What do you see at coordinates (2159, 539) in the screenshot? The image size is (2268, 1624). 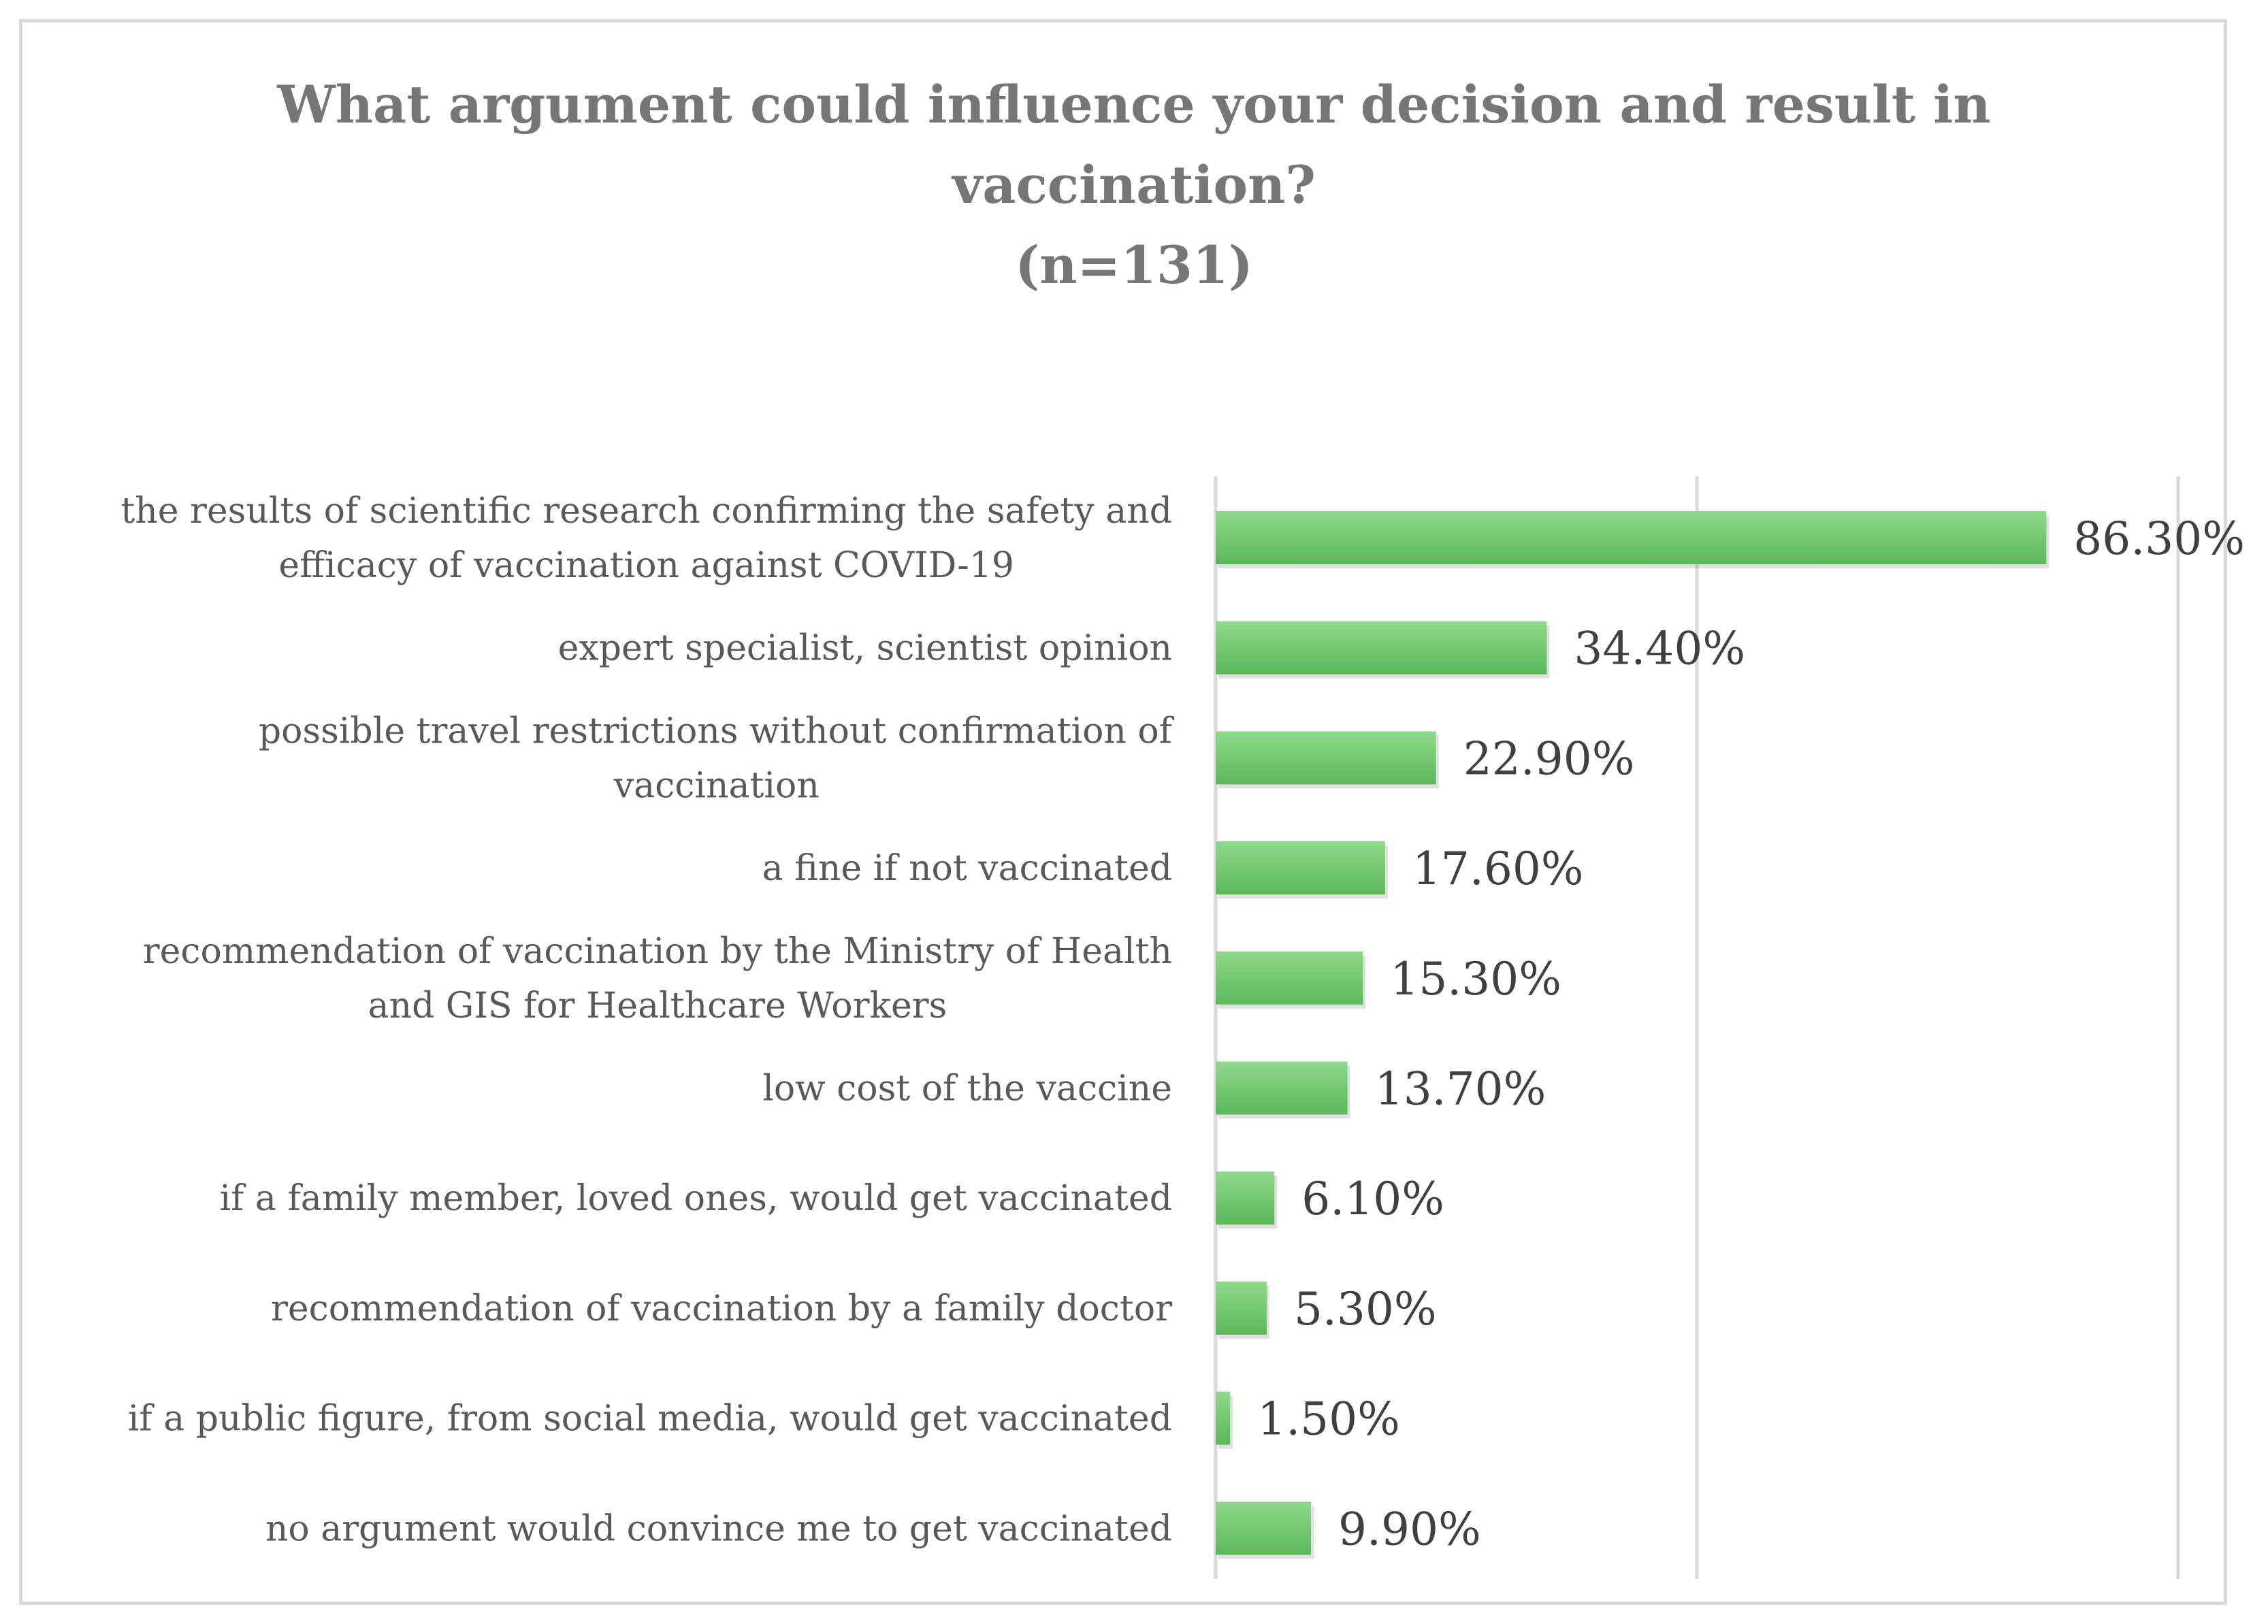 I see `value-label-1: 86.30%` at bounding box center [2159, 539].